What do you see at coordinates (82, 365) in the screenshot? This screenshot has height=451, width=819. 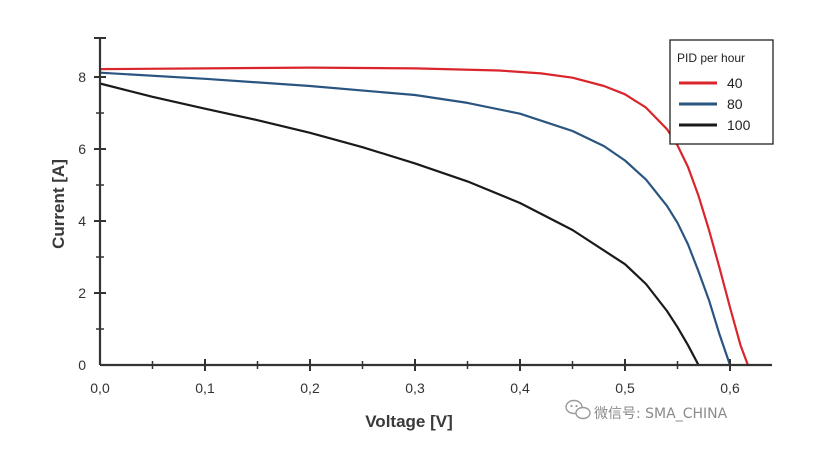 I see `y-tick-label: 0` at bounding box center [82, 365].